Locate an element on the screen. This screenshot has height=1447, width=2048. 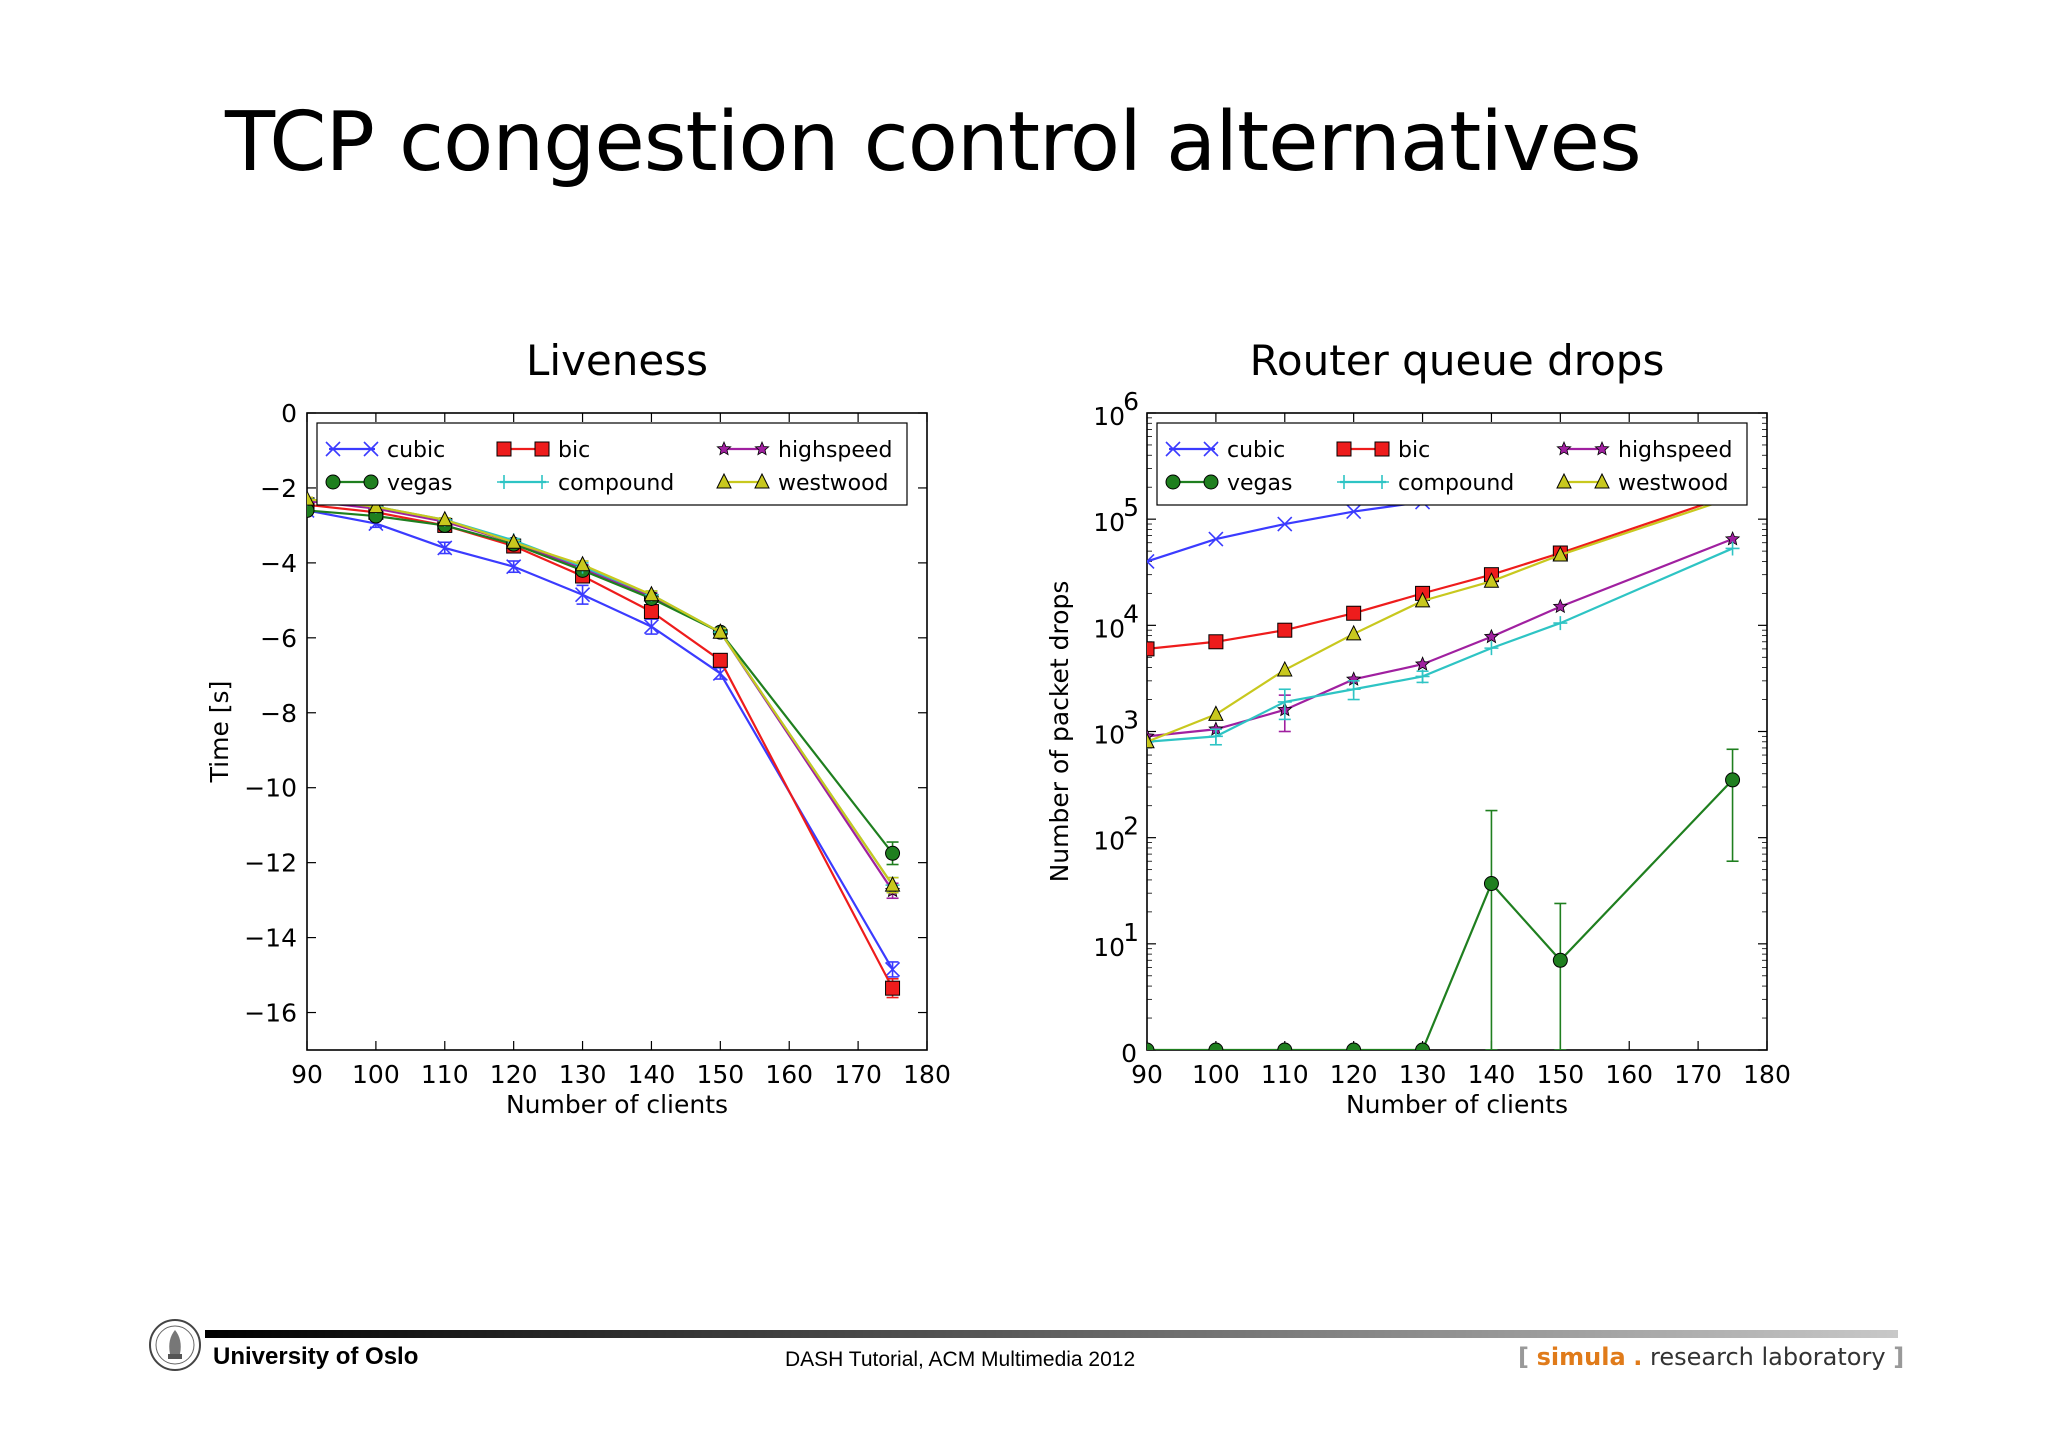
series-highspeed is located at coordinates (1444, 636).